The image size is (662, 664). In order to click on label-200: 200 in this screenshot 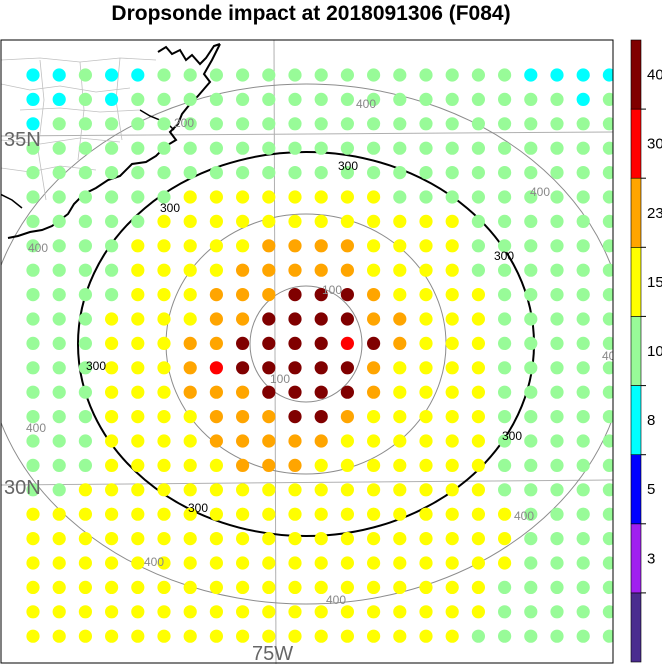, I will do `click(184, 123)`.